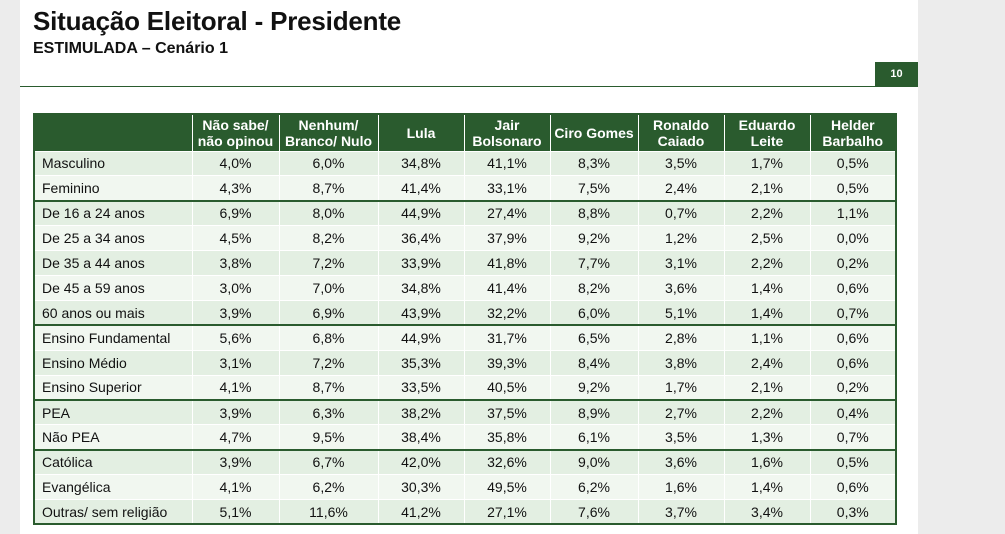 The width and height of the screenshot is (1005, 534). What do you see at coordinates (593, 263) in the screenshot?
I see `value-cell: 7,7%` at bounding box center [593, 263].